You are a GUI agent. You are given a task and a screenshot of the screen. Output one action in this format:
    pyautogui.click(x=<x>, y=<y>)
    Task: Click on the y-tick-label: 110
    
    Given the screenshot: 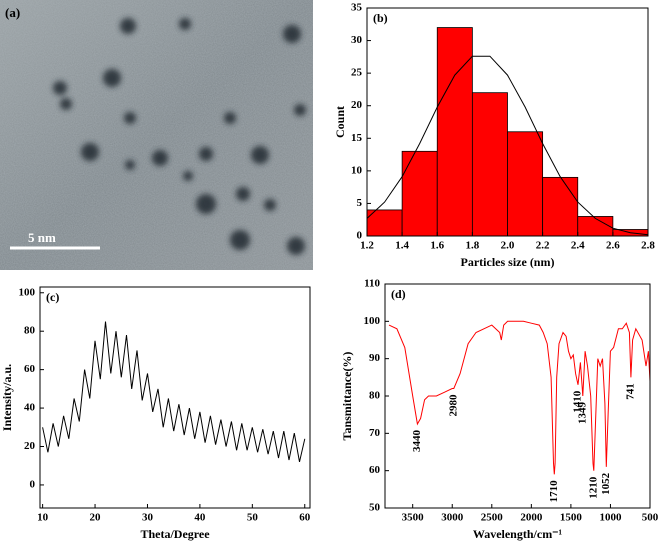 What is the action you would take?
    pyautogui.click(x=372, y=284)
    